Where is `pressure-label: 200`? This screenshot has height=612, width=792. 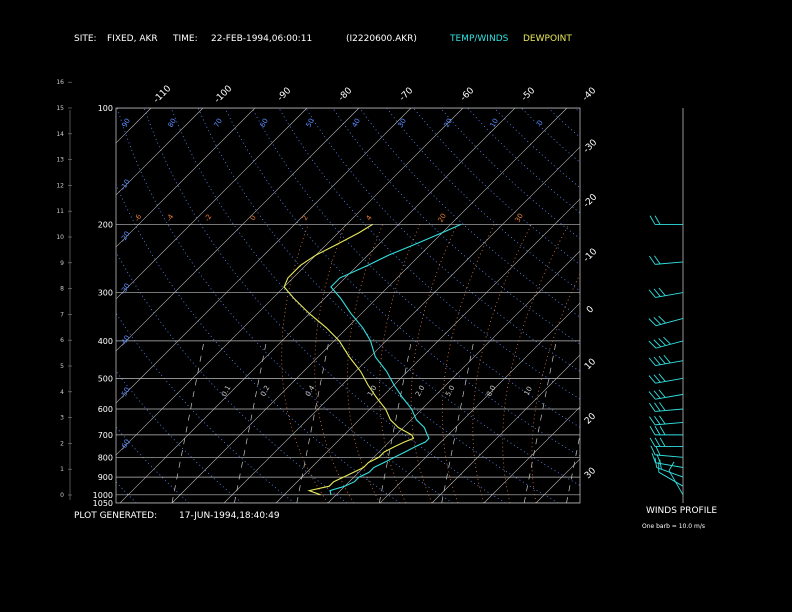 pressure-label: 200 is located at coordinates (105, 224).